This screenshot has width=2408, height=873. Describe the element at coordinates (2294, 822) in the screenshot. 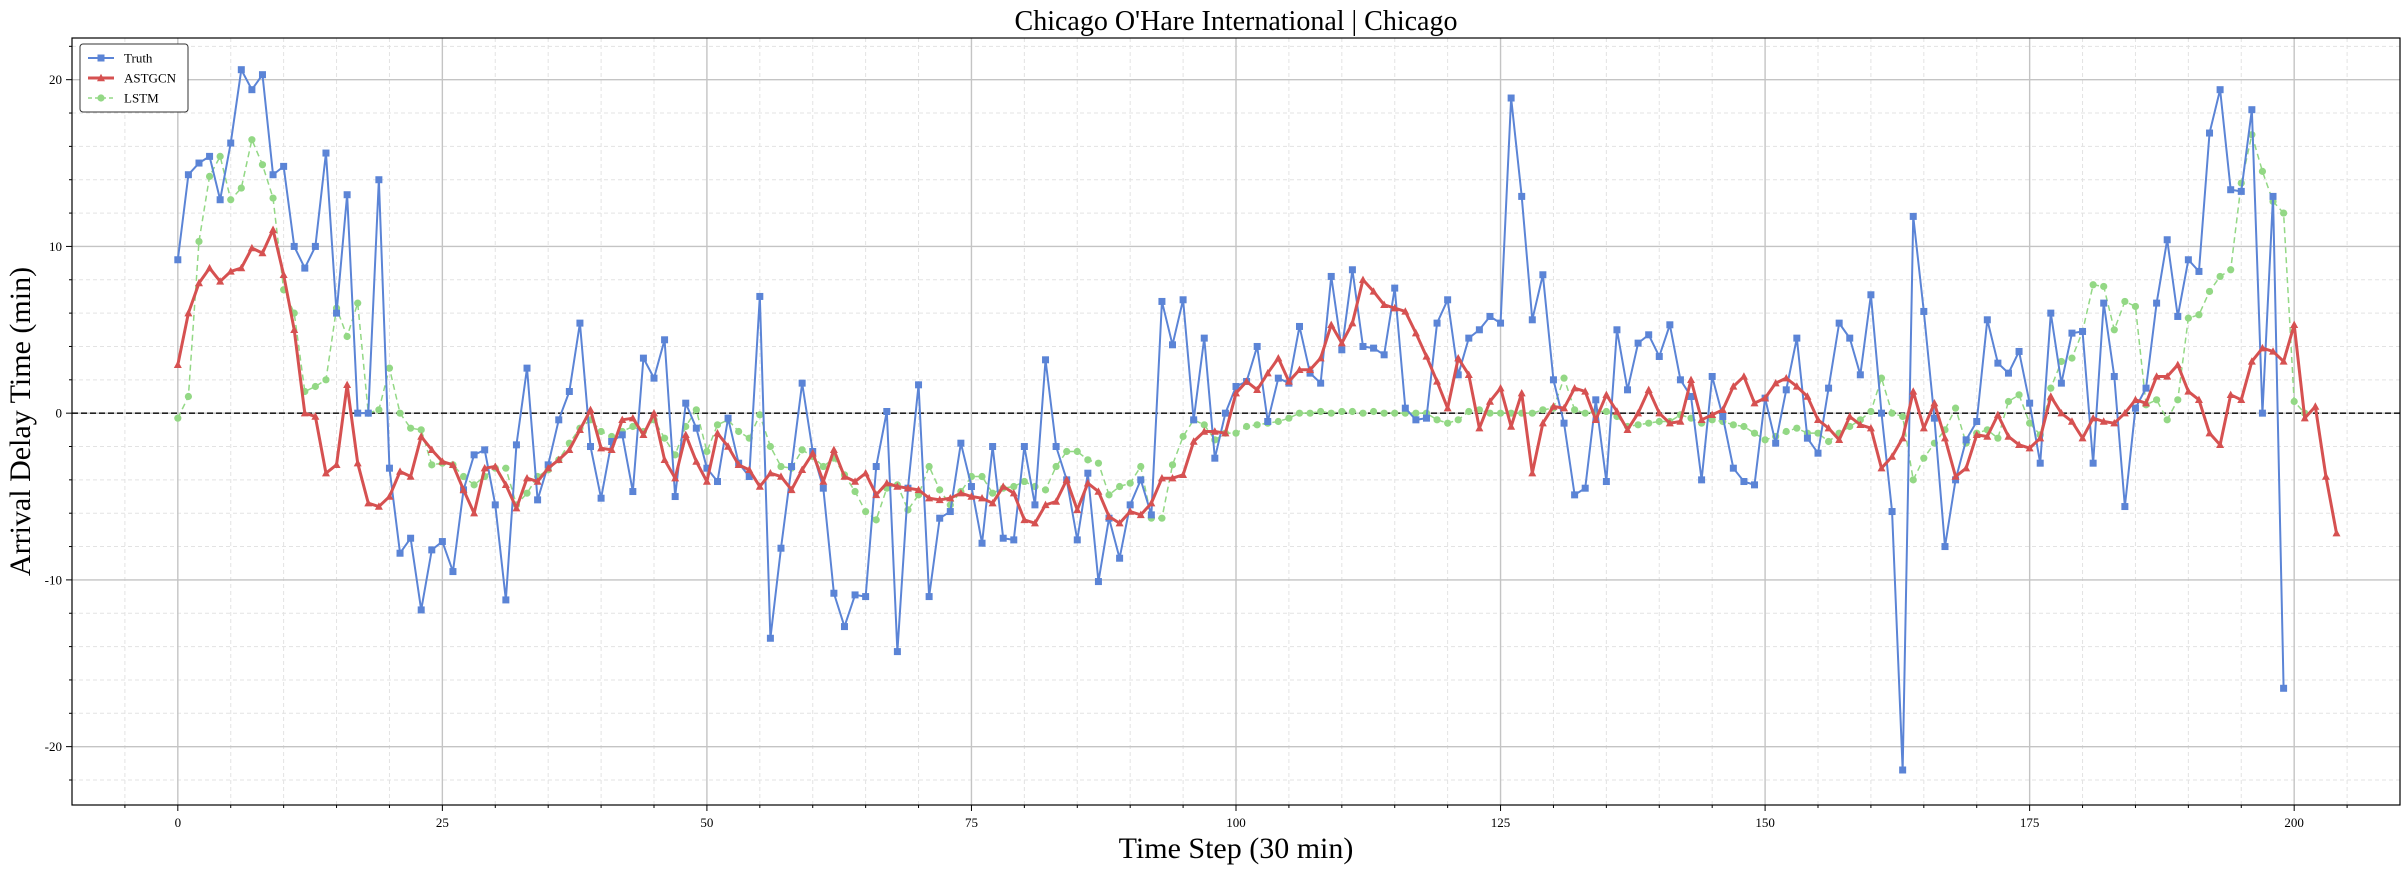

I see `x-tick-label: 200` at that location.